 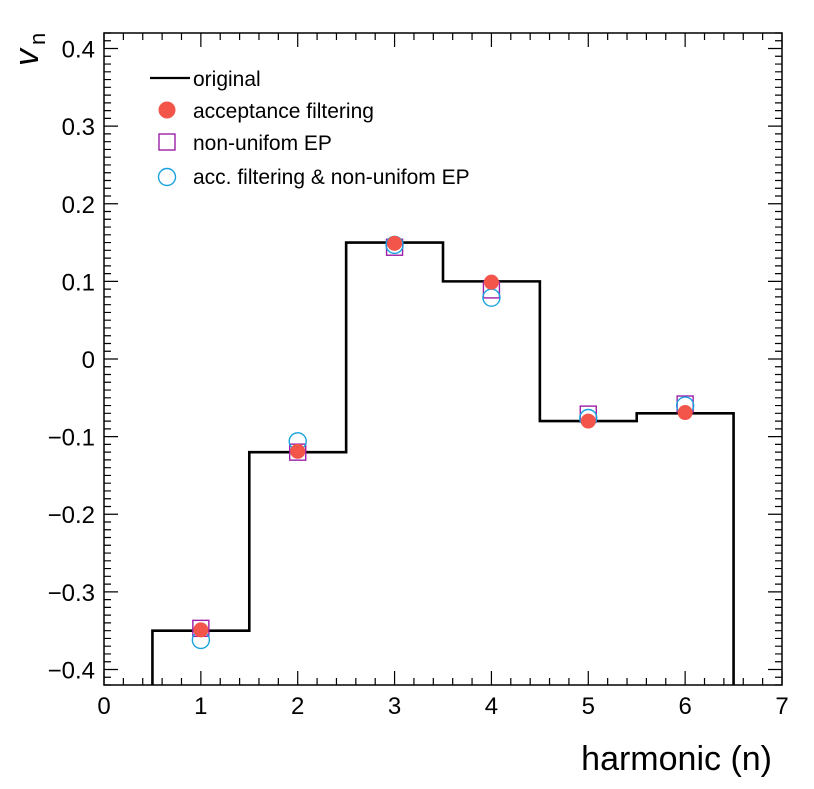 What do you see at coordinates (684, 706) in the screenshot?
I see `x-tick-label: 6` at bounding box center [684, 706].